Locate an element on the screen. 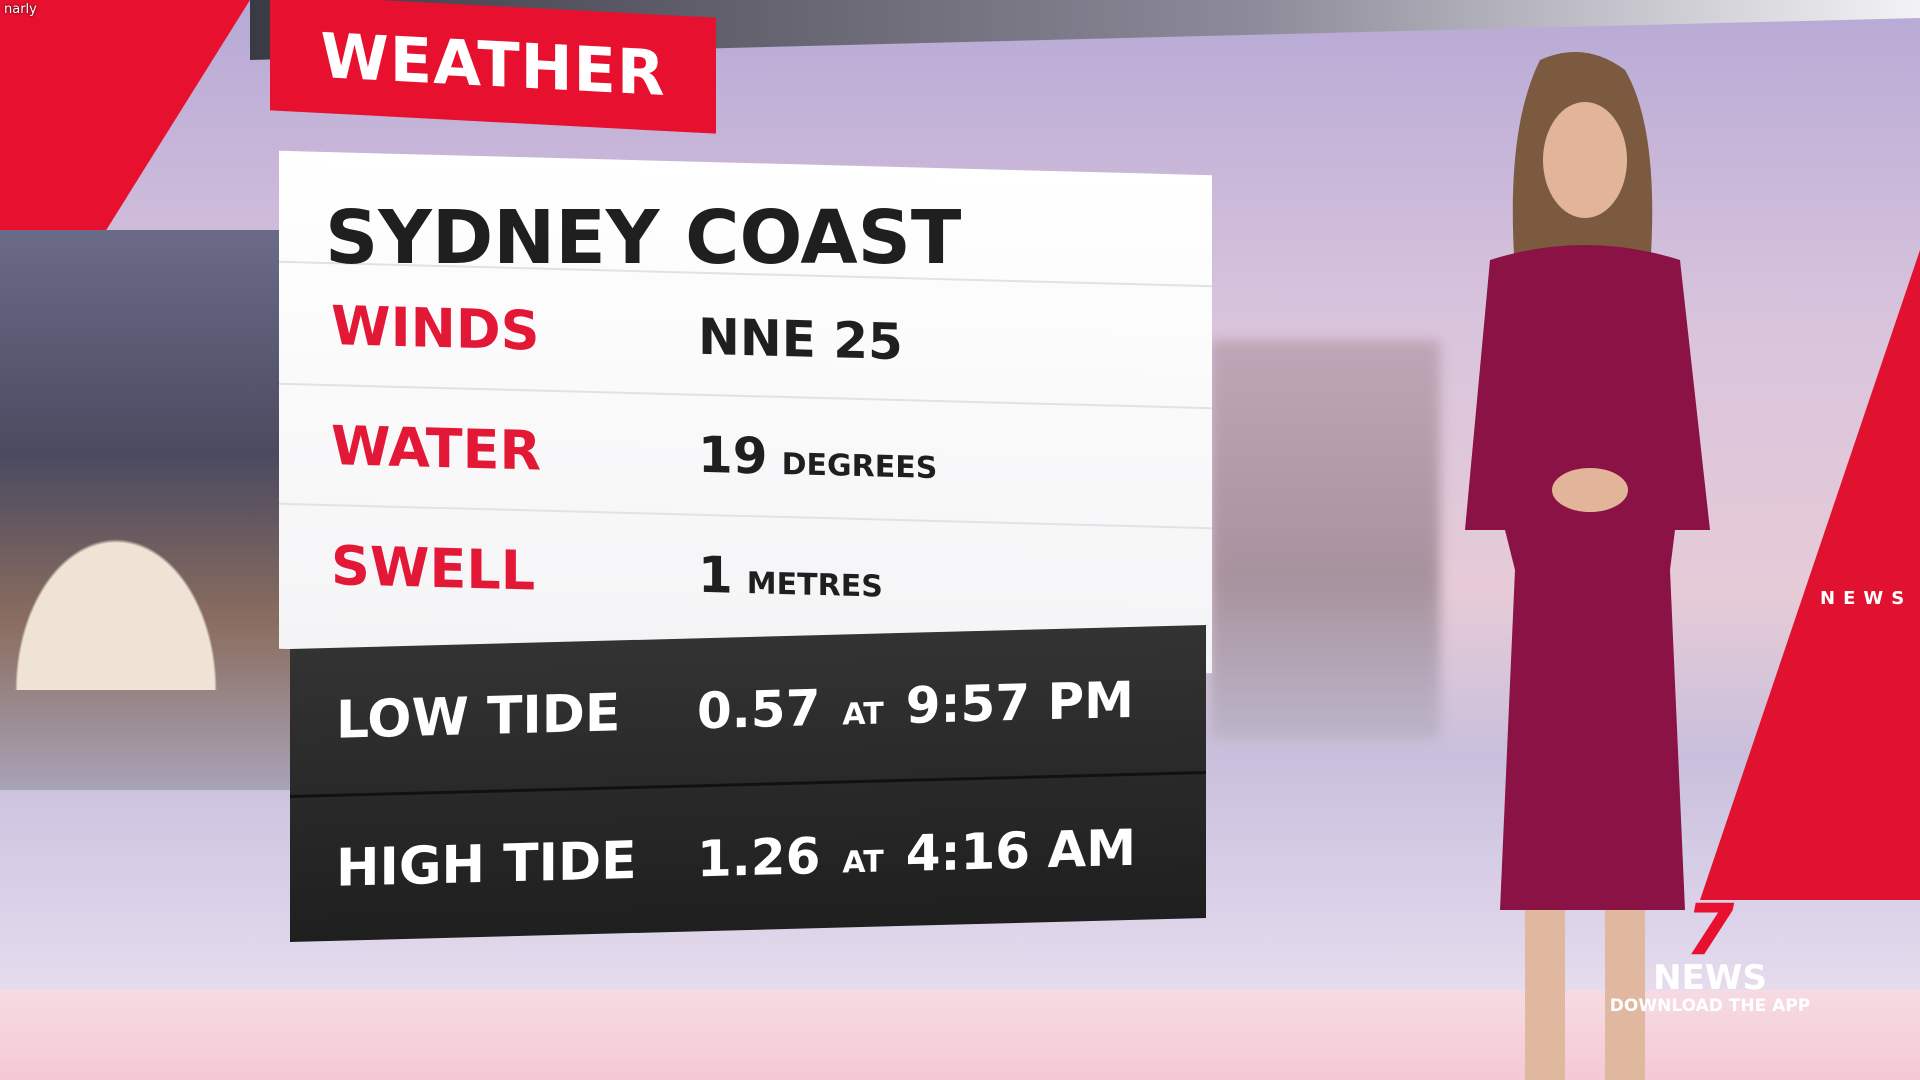 This screenshot has width=1920, height=1080. high-tide-row: HIGH TIDE 1.26 AT 4:16 AM is located at coordinates (748, 856).